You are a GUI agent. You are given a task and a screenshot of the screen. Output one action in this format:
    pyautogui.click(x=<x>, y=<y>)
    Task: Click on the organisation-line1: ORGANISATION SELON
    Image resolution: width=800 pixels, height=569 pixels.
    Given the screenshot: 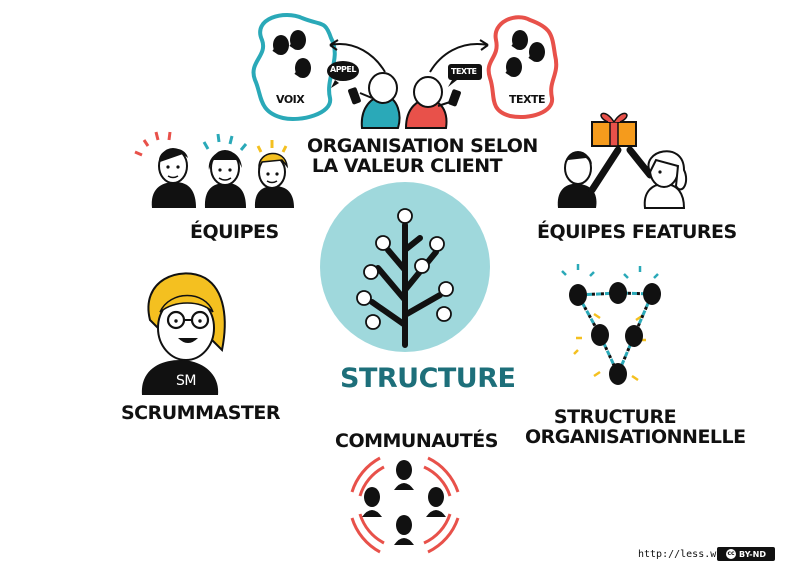 What is the action you would take?
    pyautogui.click(x=422, y=146)
    